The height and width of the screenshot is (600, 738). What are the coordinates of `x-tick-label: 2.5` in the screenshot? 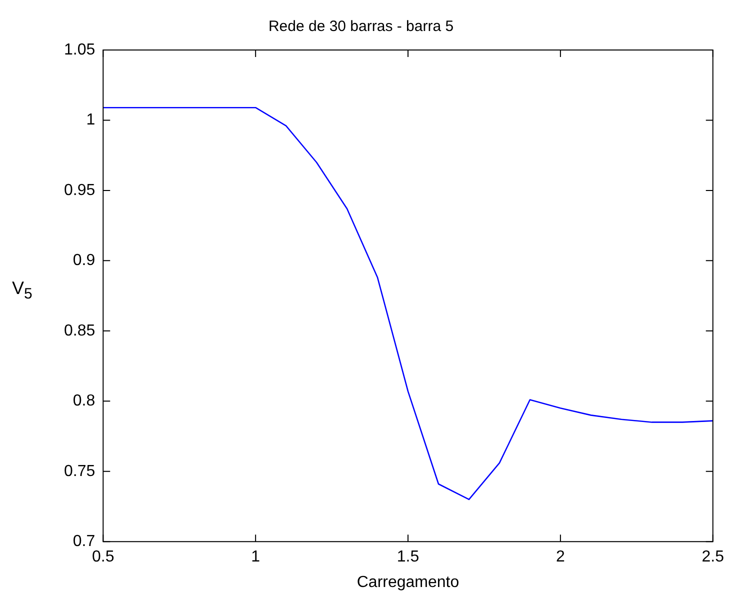 It's located at (713, 557).